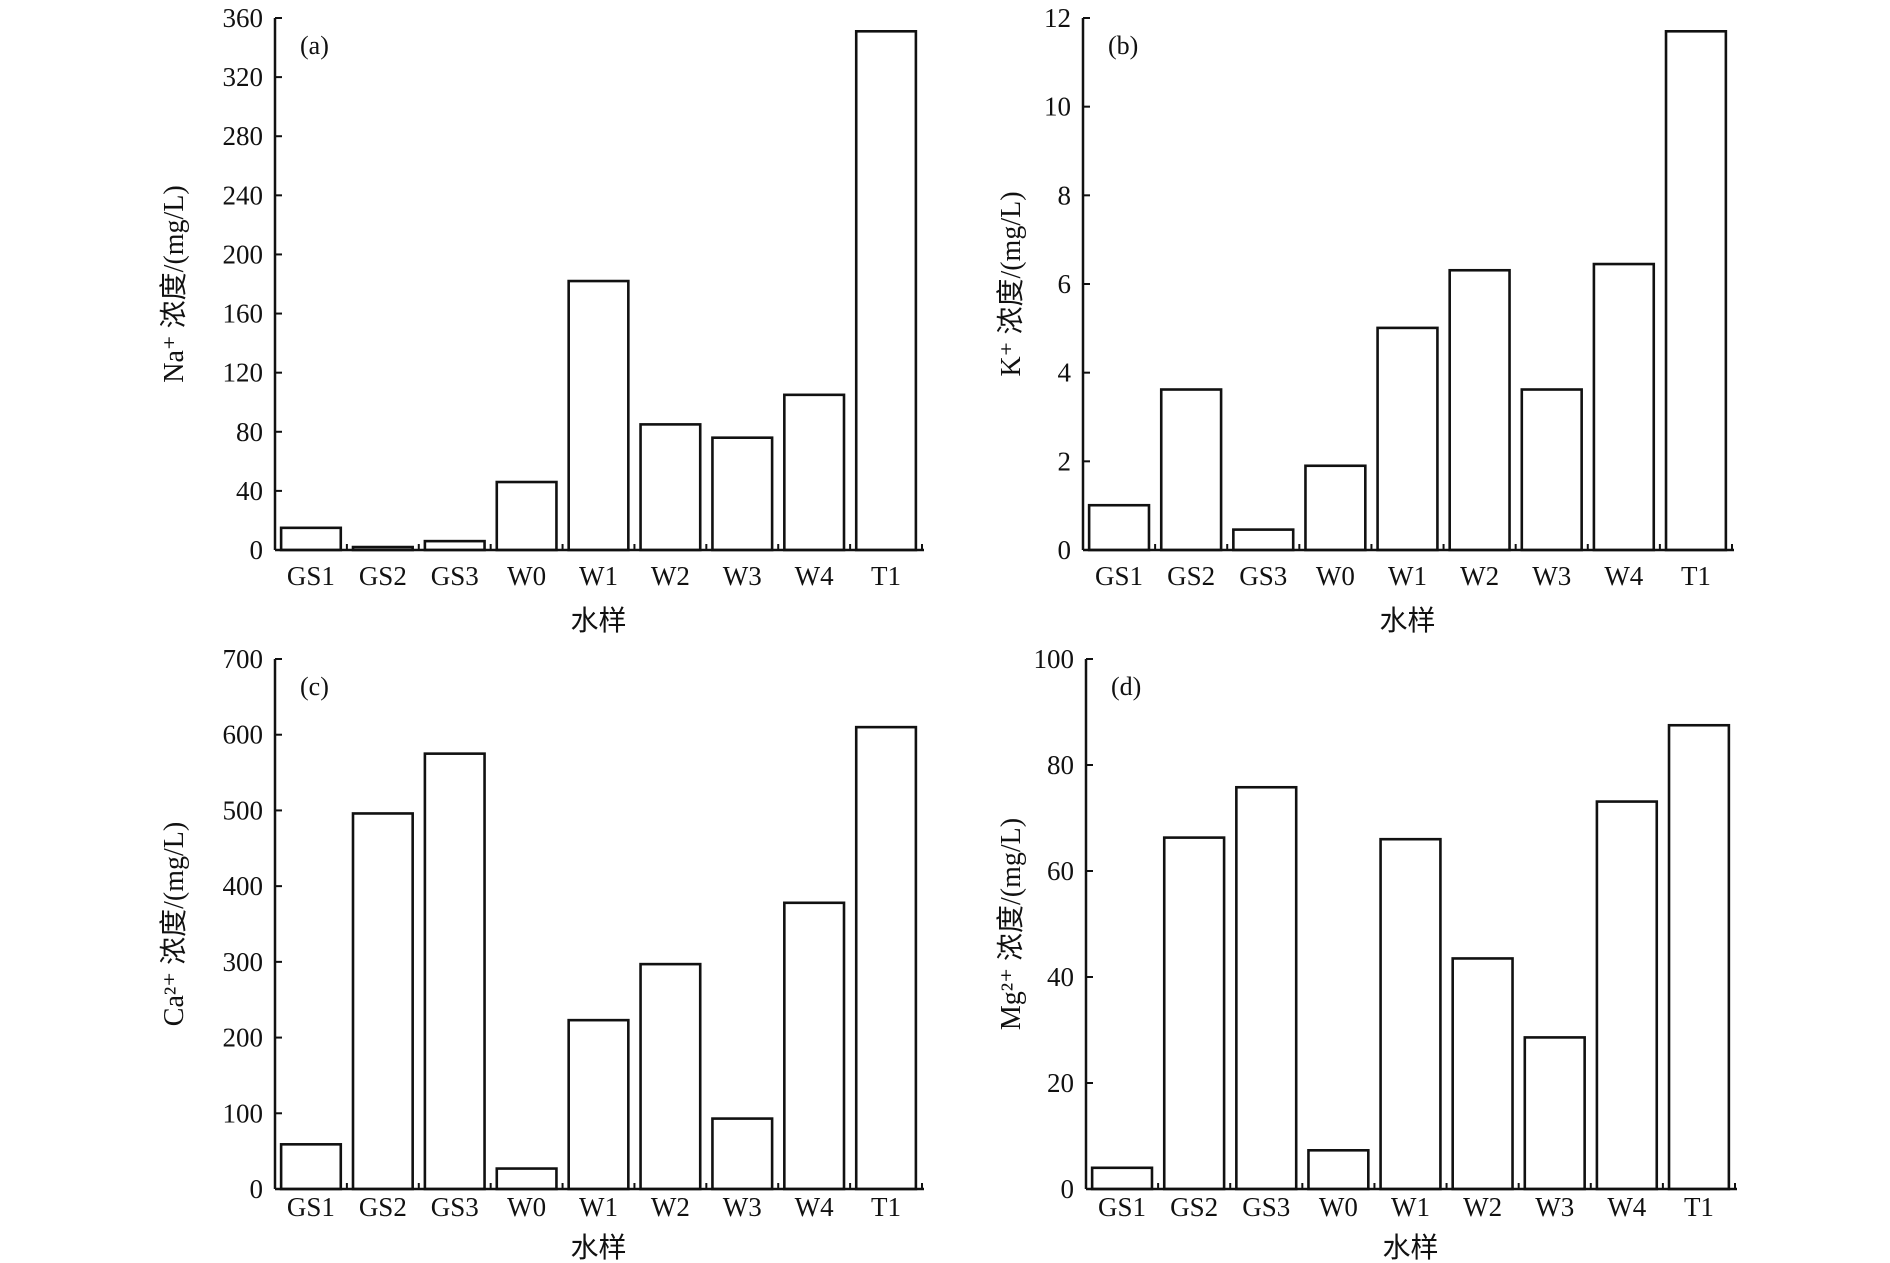  I want to click on panel-label: (b), so click(1123, 45).